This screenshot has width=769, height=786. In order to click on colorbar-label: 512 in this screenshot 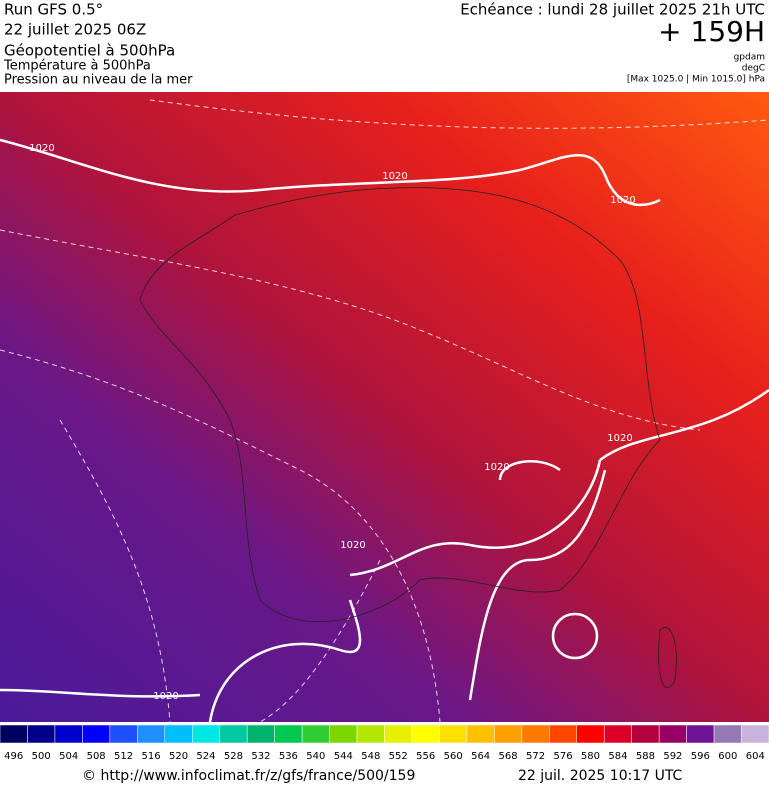, I will do `click(123, 756)`.